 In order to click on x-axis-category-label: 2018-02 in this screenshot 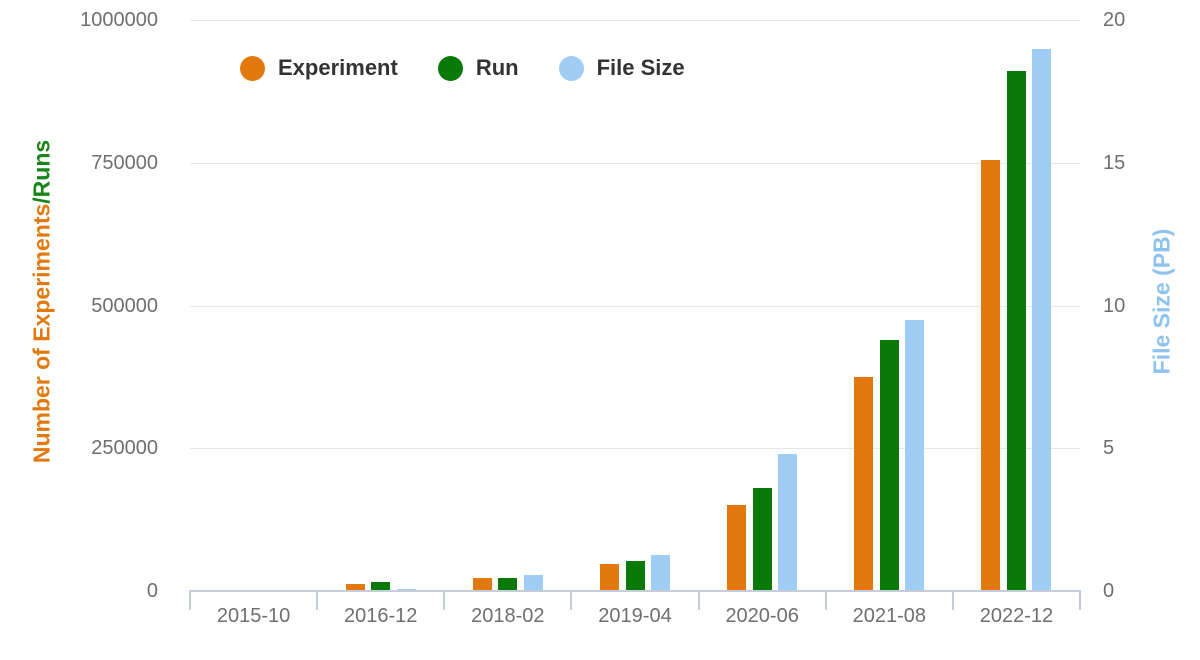, I will do `click(508, 616)`.